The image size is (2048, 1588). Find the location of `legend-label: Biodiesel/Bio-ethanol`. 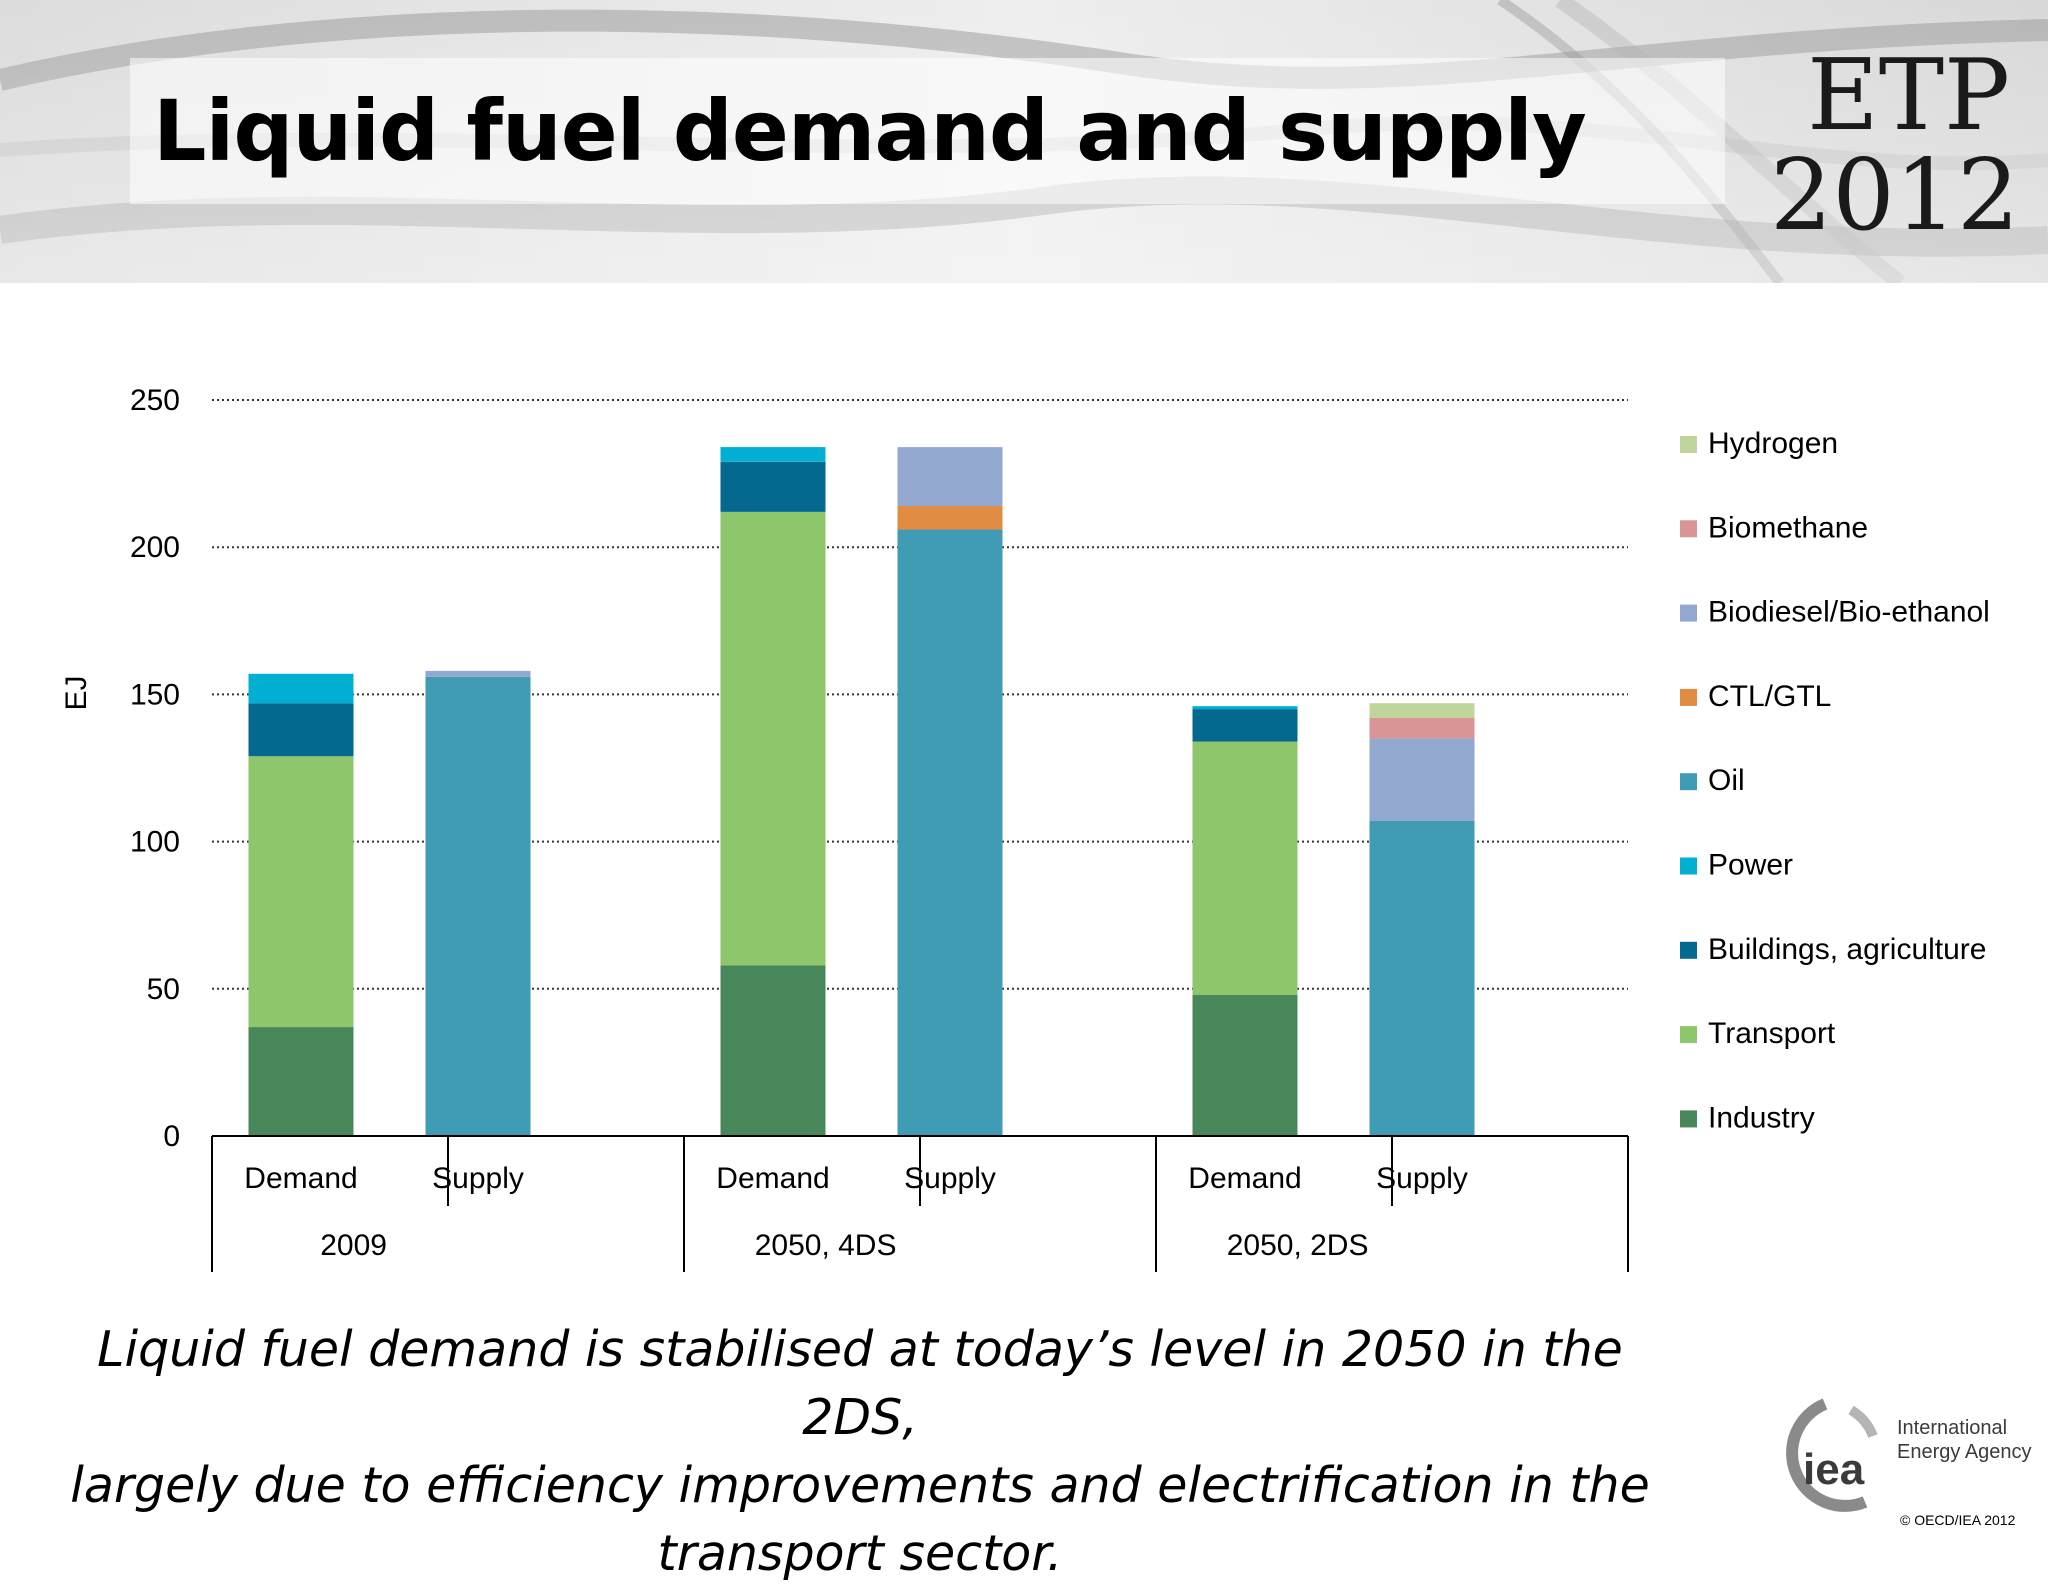

legend-label: Biodiesel/Bio-ethanol is located at coordinates (1849, 612).